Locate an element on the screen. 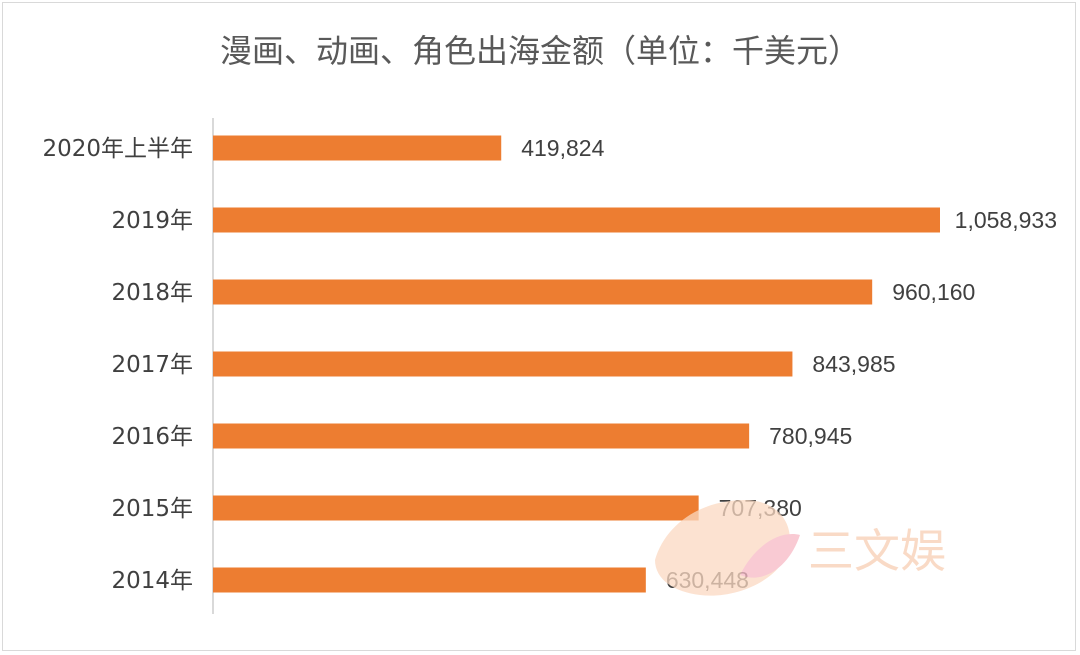 The image size is (1080, 655). category-label: 2019年 is located at coordinates (152, 221).